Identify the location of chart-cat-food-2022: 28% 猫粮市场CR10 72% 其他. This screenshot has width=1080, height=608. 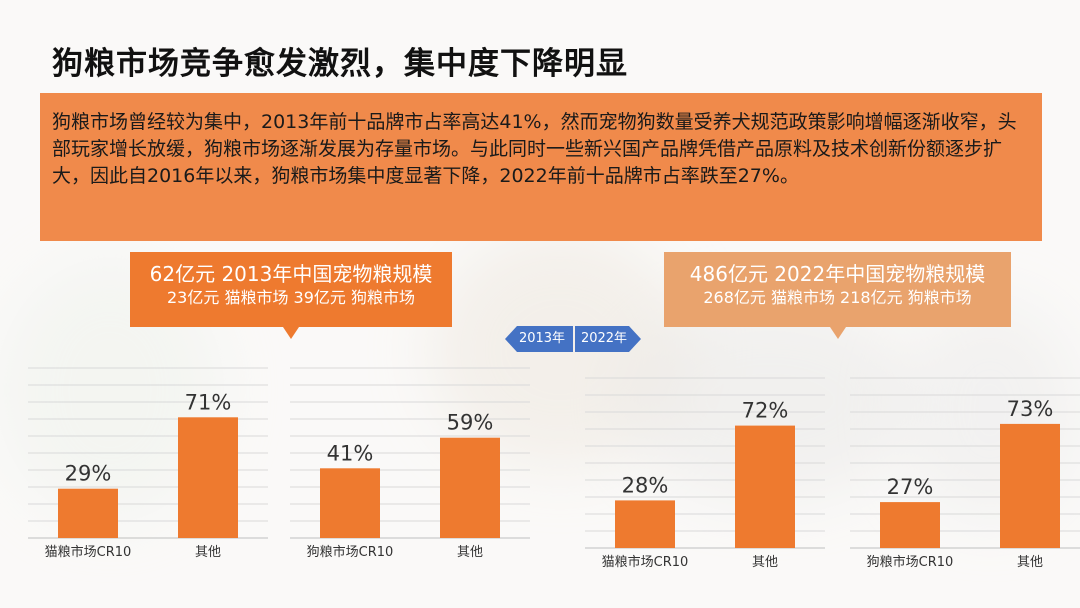
(705, 469).